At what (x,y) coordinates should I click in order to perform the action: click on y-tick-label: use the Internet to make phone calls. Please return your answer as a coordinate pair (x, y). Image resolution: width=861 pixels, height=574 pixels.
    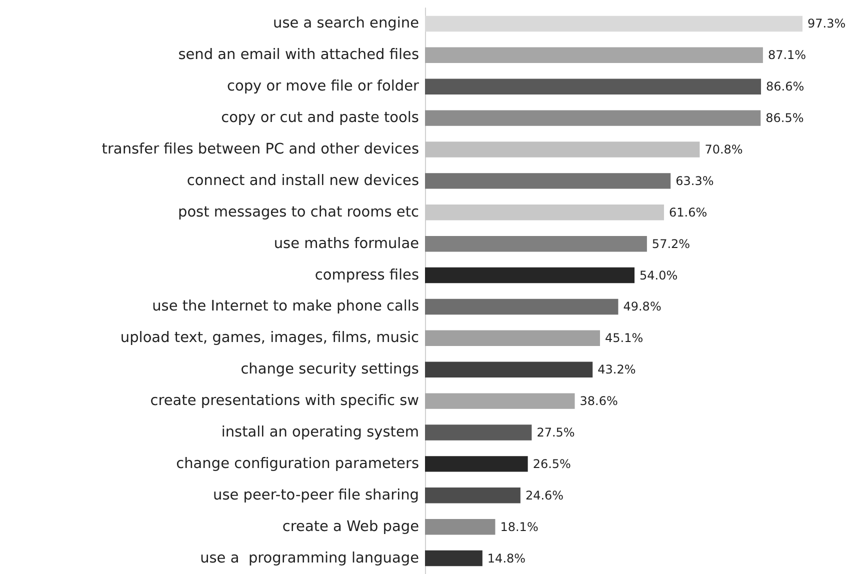
    Looking at the image, I should click on (285, 306).